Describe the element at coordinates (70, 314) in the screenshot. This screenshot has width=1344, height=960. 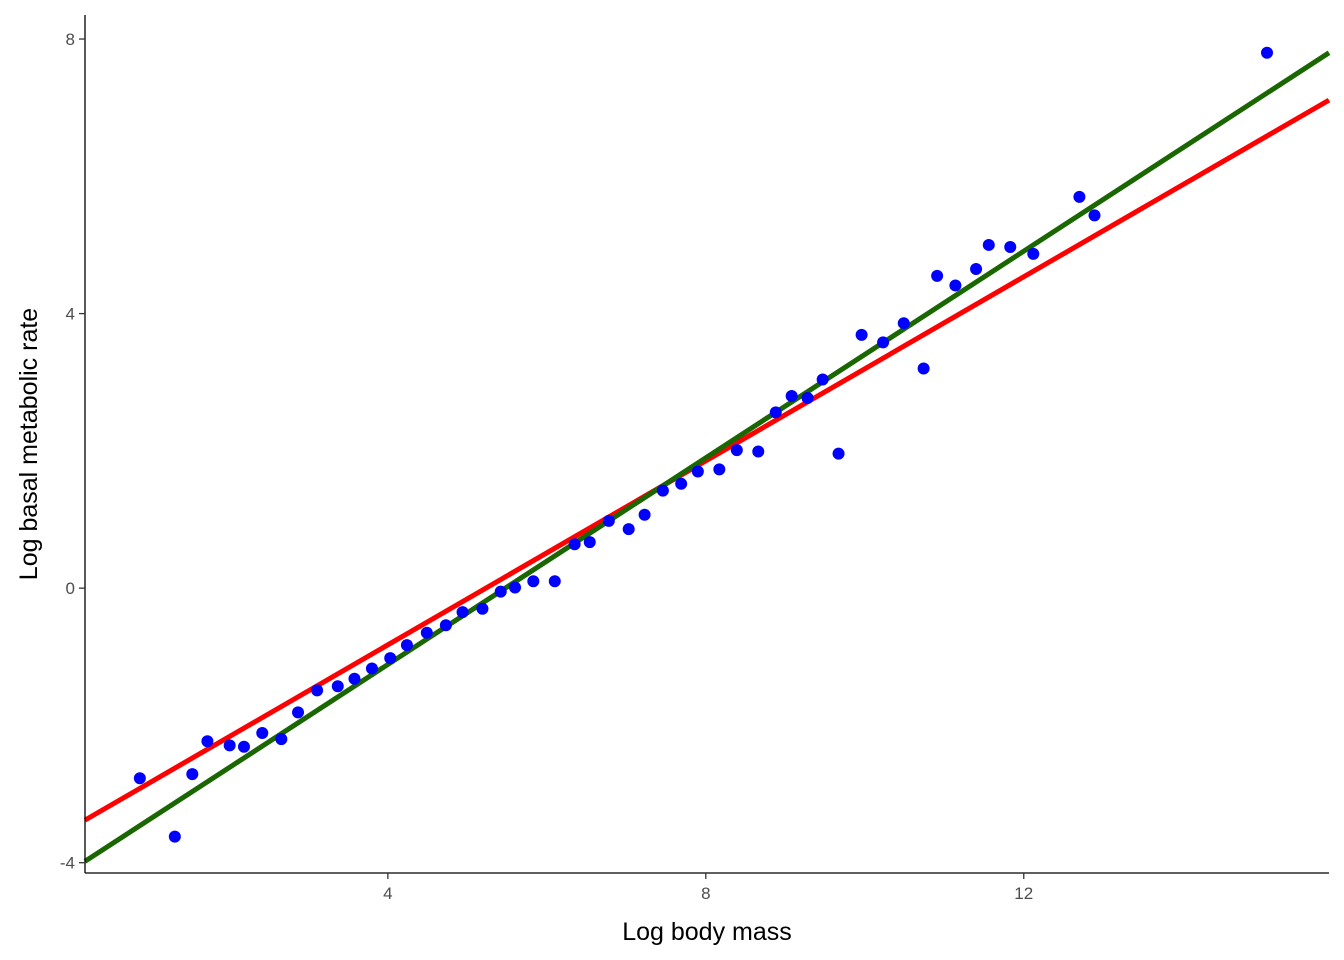
I see `y-tick-label: 4` at that location.